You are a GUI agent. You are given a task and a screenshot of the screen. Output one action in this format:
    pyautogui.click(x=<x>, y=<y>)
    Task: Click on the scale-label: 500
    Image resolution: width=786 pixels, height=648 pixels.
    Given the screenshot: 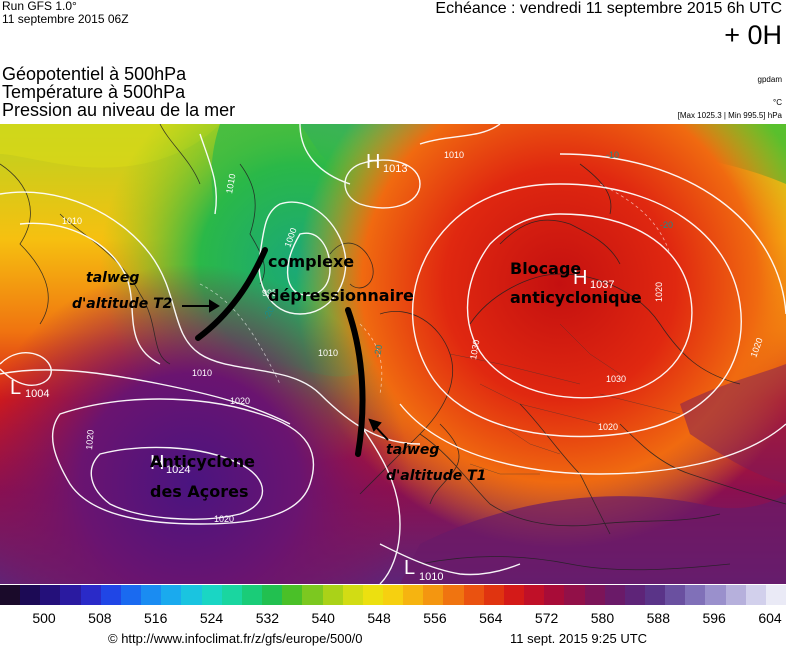 What is the action you would take?
    pyautogui.click(x=44, y=618)
    